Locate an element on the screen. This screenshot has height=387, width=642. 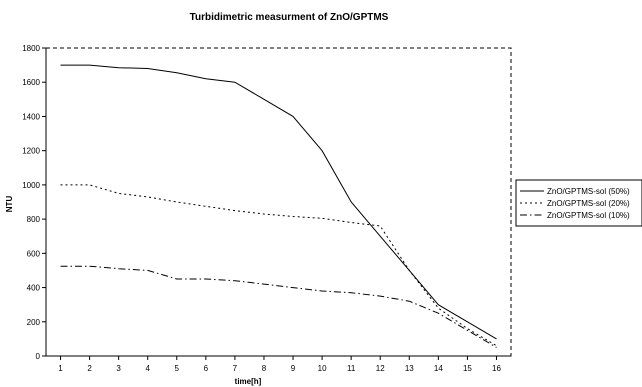
y-tick-label: 1200 is located at coordinates (31, 151).